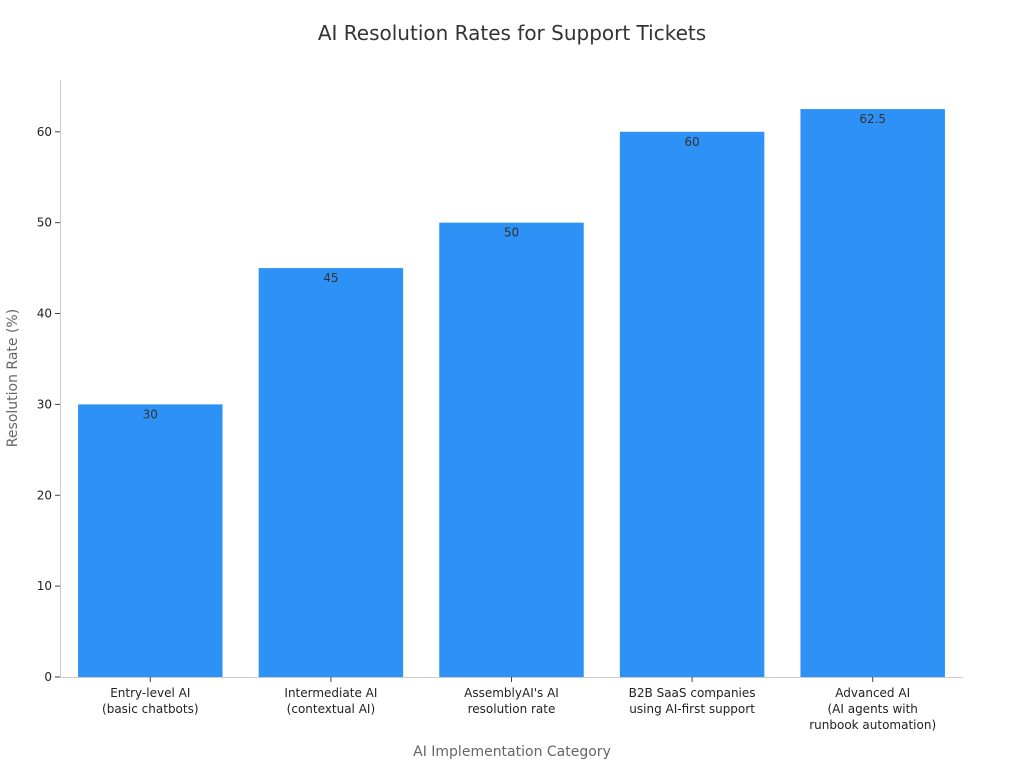  Describe the element at coordinates (44, 314) in the screenshot. I see `y-tick-label: 40` at that location.